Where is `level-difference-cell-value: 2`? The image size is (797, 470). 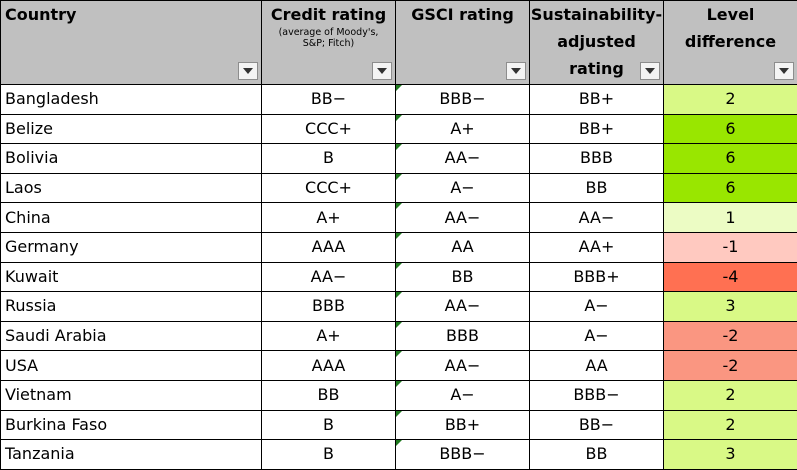 level-difference-cell-value: 2 is located at coordinates (730, 99).